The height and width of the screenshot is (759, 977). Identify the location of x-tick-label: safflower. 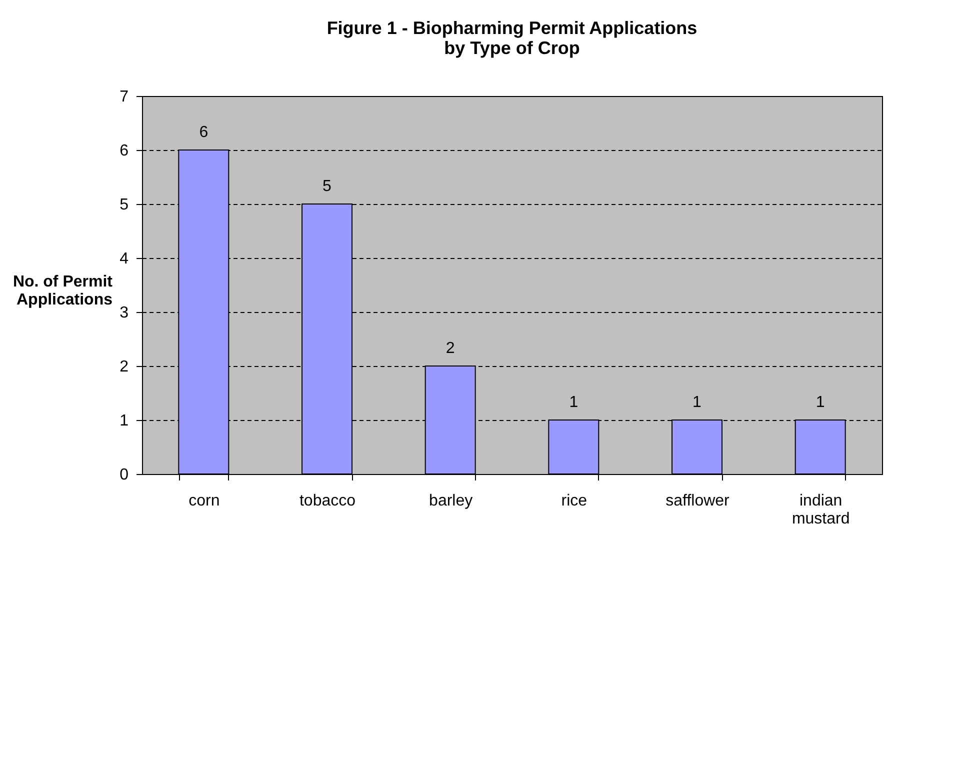
(698, 501).